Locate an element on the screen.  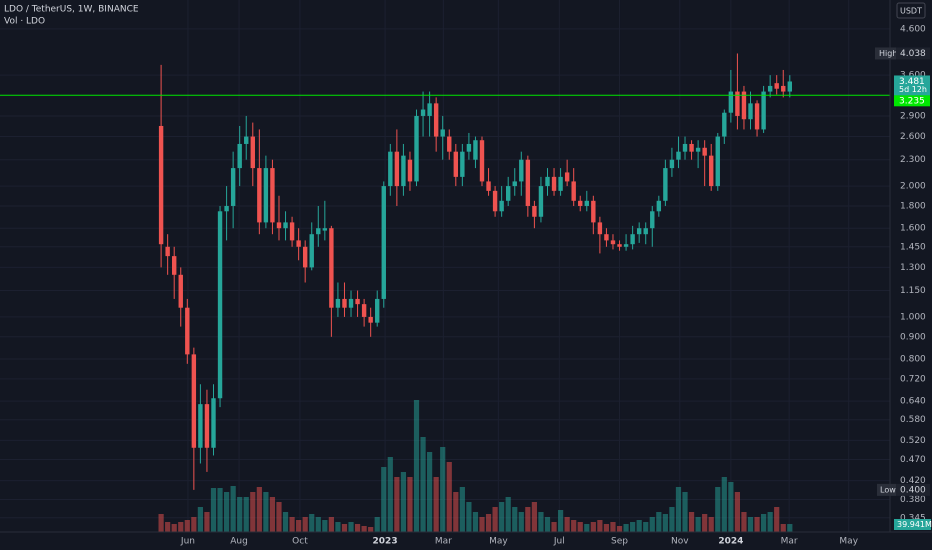
low-tag-bg is located at coordinates (886, 489).